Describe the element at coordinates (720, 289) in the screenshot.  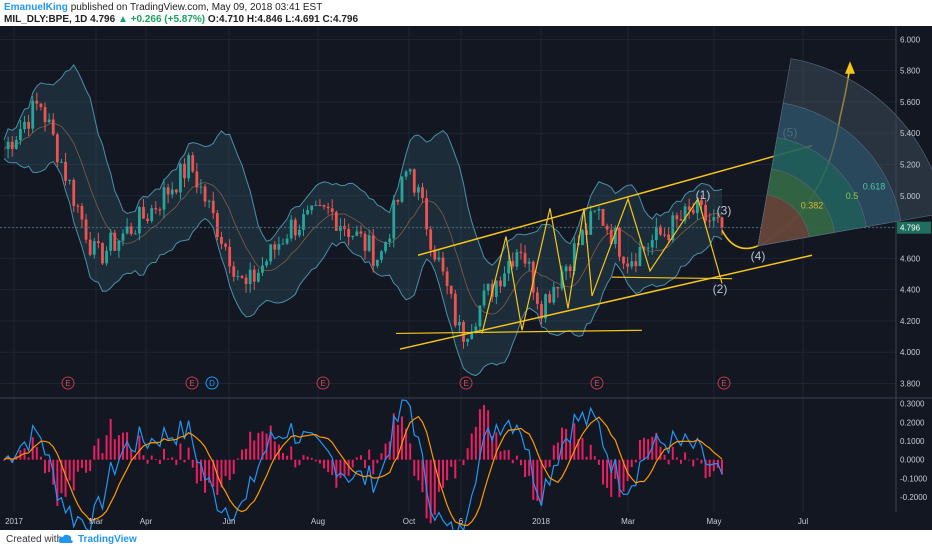
I see `wave-label: (2)` at that location.